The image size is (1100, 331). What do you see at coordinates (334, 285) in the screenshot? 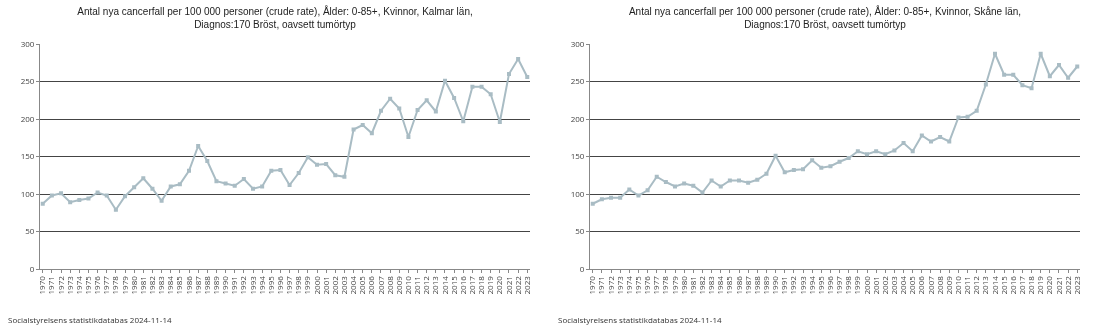
I see `x-tick-label: 2002` at bounding box center [334, 285].